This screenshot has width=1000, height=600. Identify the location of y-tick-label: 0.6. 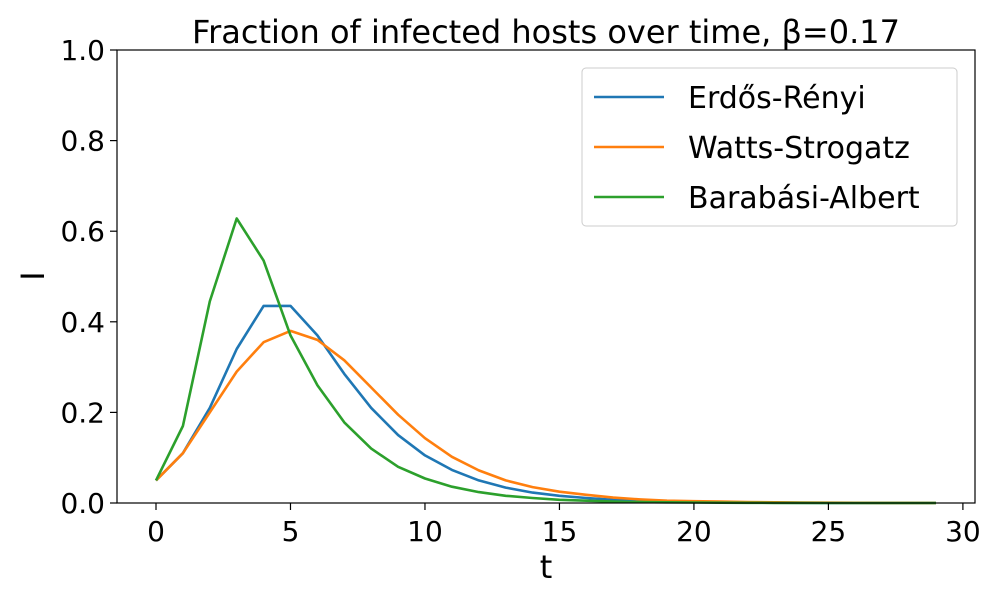
(82, 231).